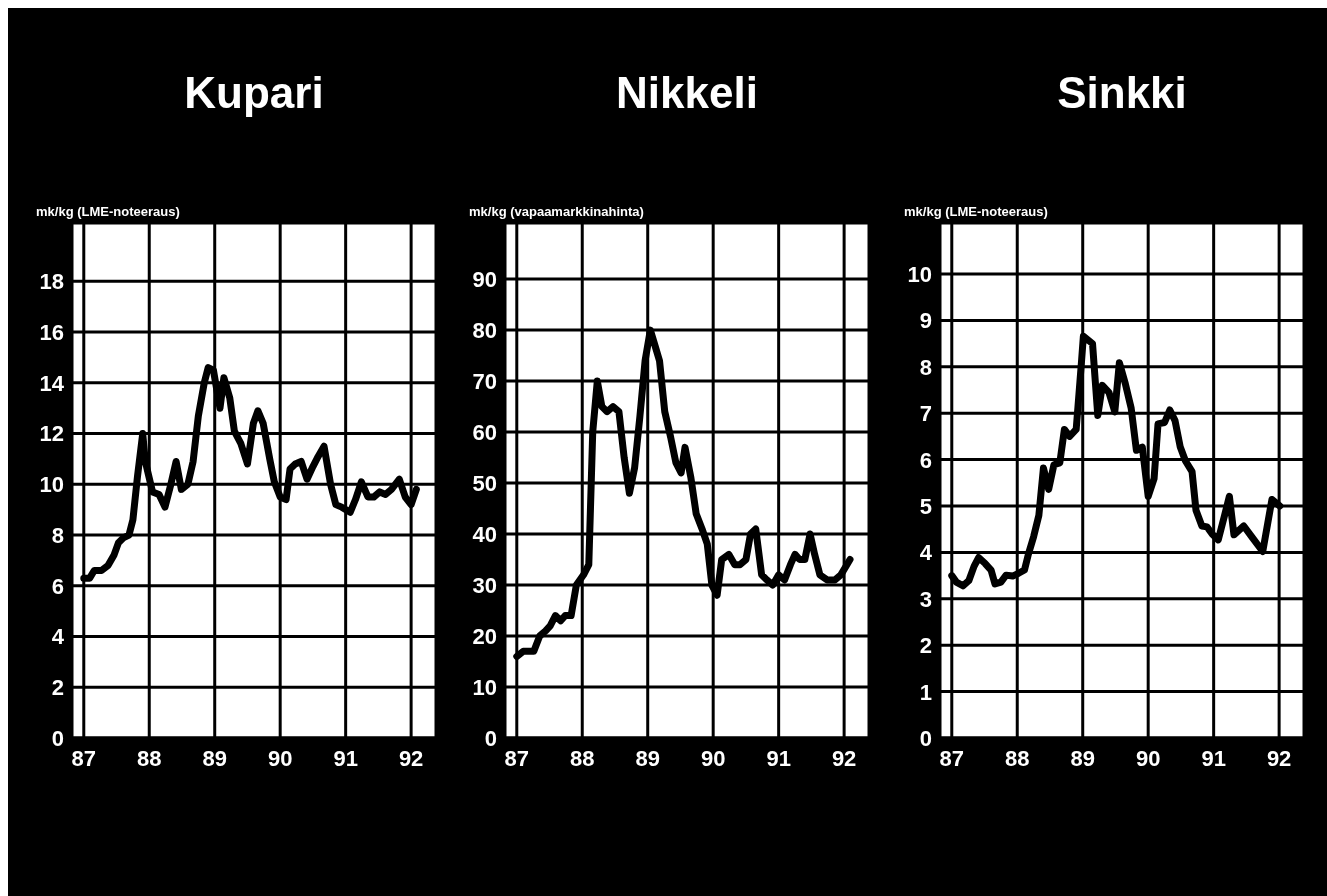 The width and height of the screenshot is (1327, 896). What do you see at coordinates (687, 92) in the screenshot?
I see `chart-title: Nikkeli` at bounding box center [687, 92].